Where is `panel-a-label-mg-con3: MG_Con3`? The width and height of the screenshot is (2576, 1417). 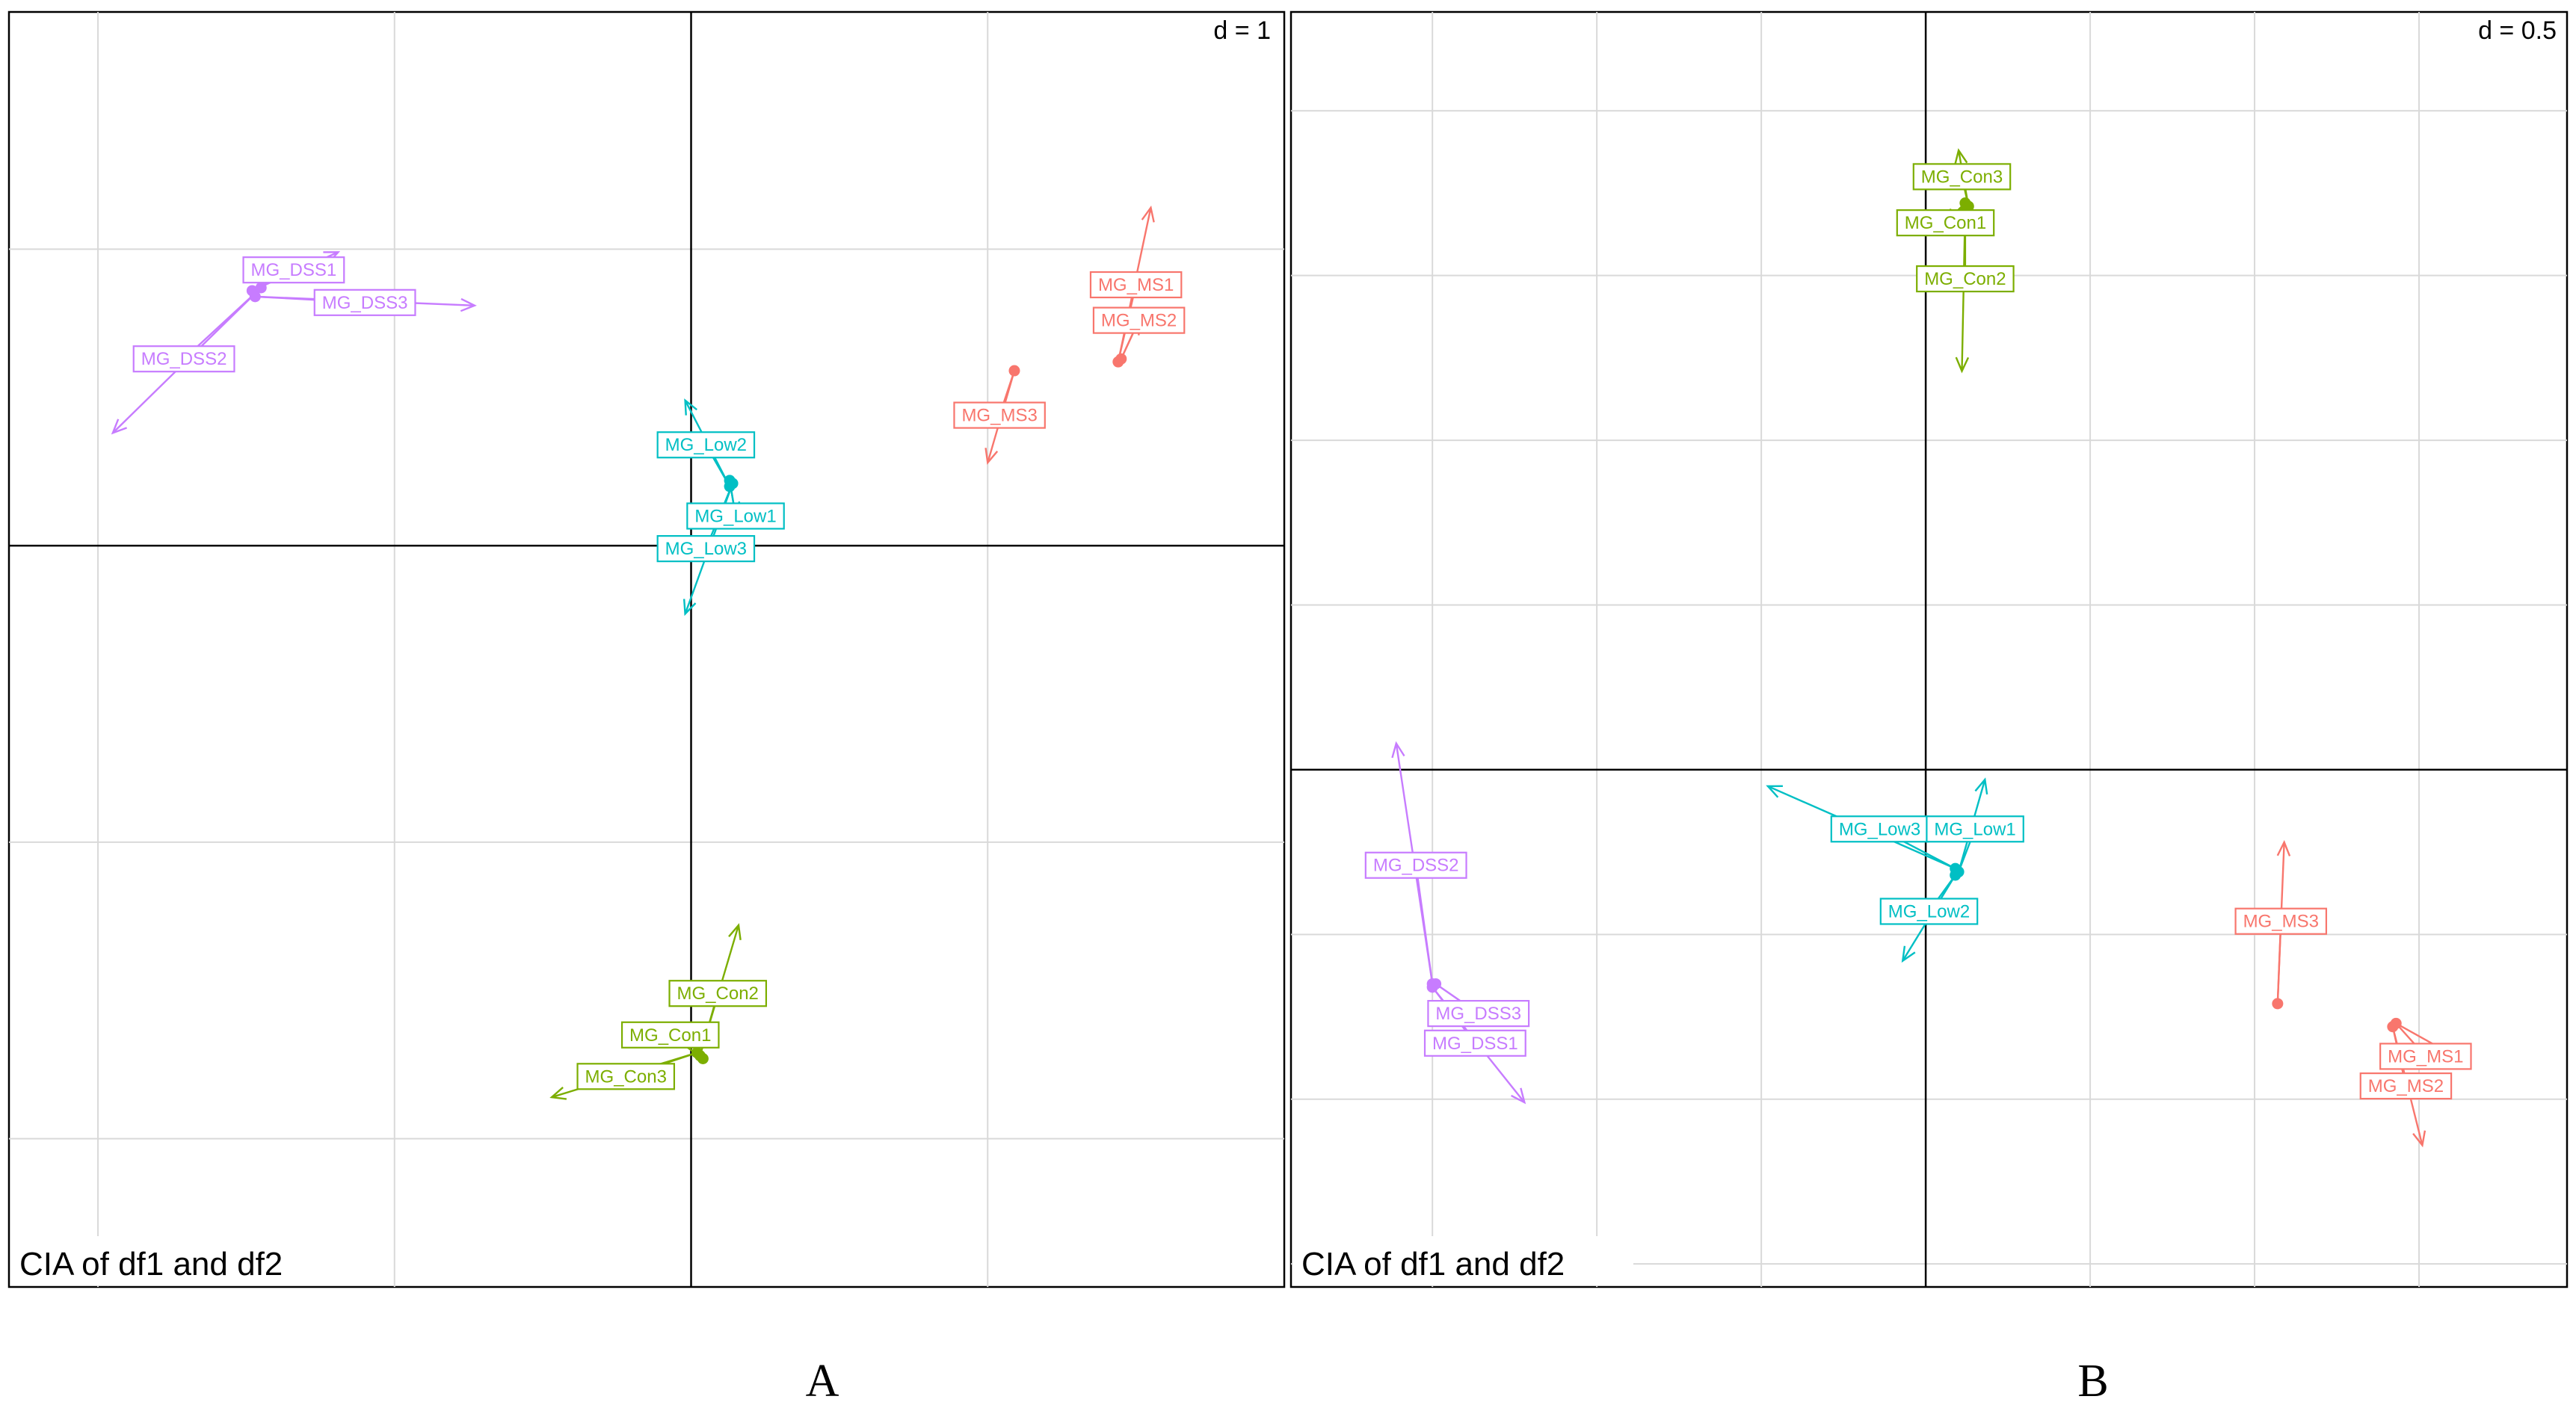 panel-a-label-mg-con3: MG_Con3 is located at coordinates (626, 1076).